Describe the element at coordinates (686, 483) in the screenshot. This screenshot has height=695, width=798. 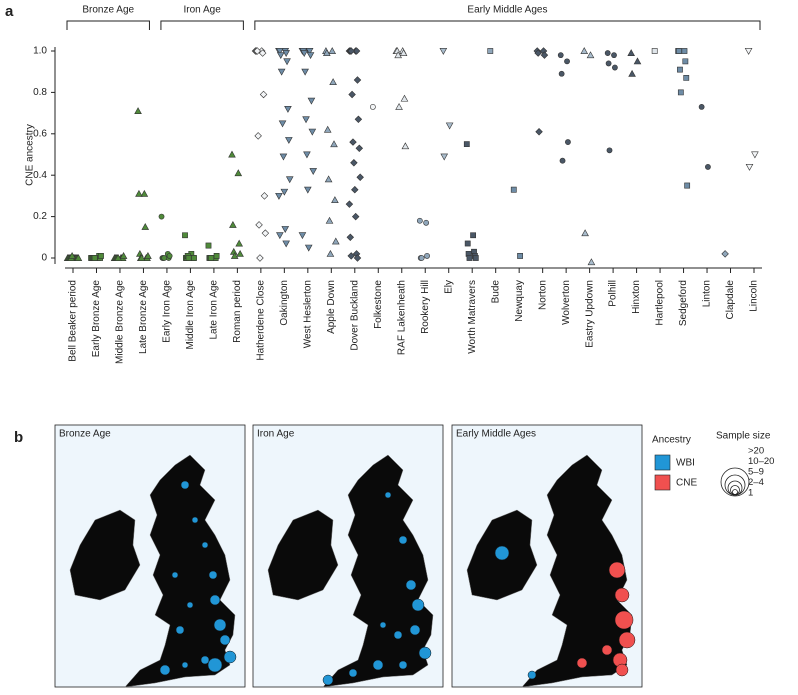
I see `legend-label: CNE` at that location.